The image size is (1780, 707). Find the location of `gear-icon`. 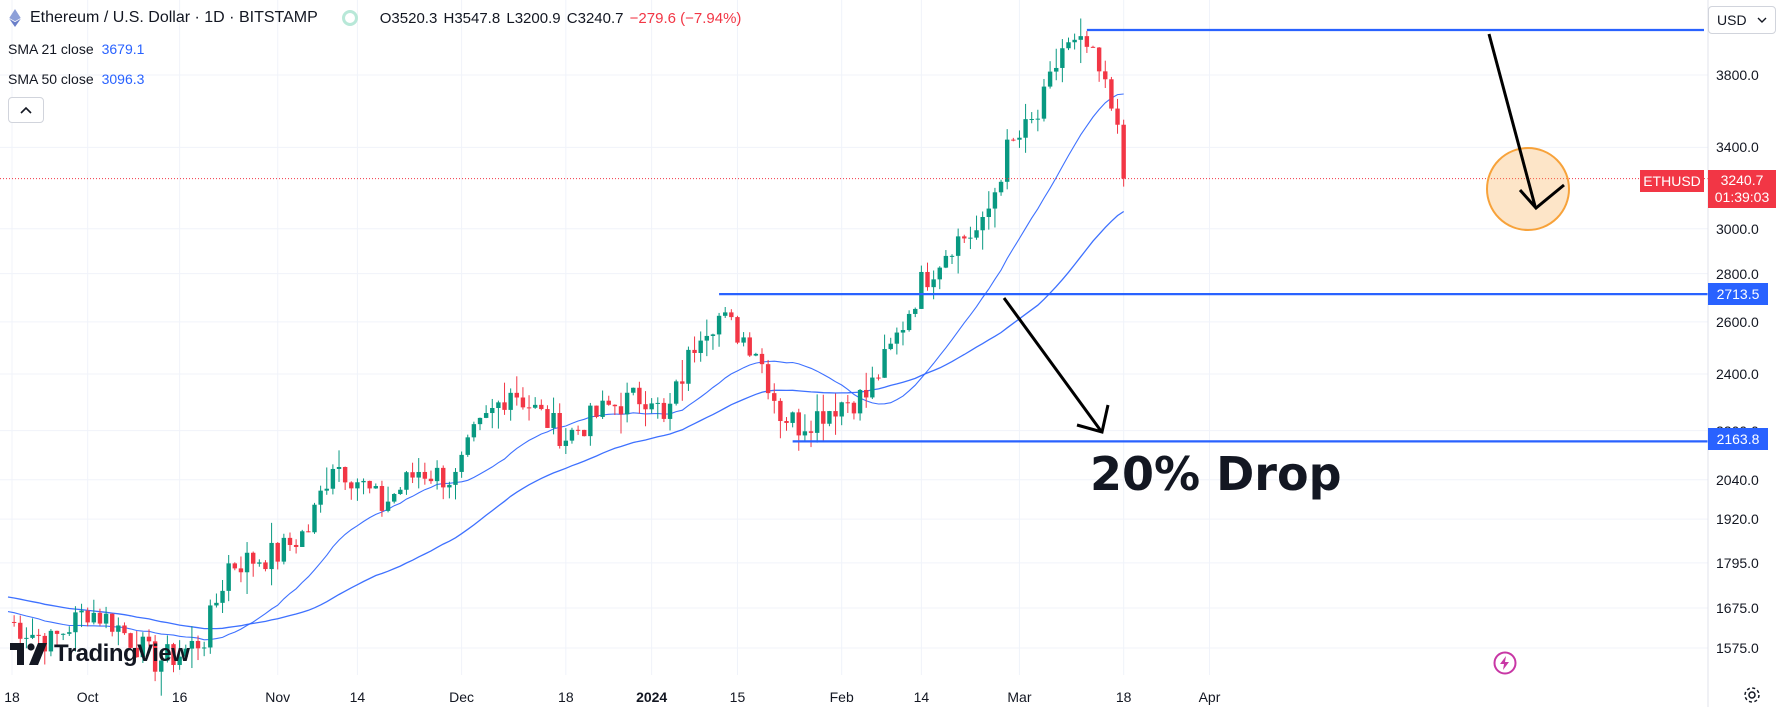

gear-icon is located at coordinates (1752, 695).